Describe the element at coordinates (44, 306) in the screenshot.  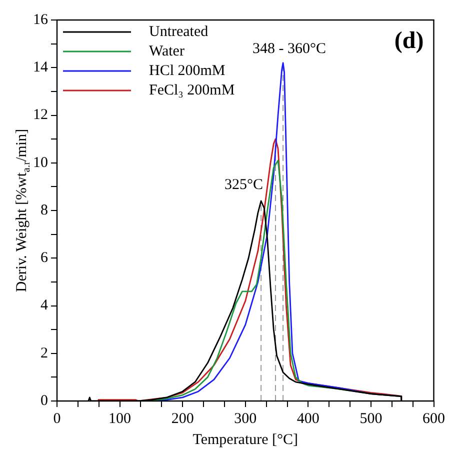
I see `y-tick-label: 4` at that location.